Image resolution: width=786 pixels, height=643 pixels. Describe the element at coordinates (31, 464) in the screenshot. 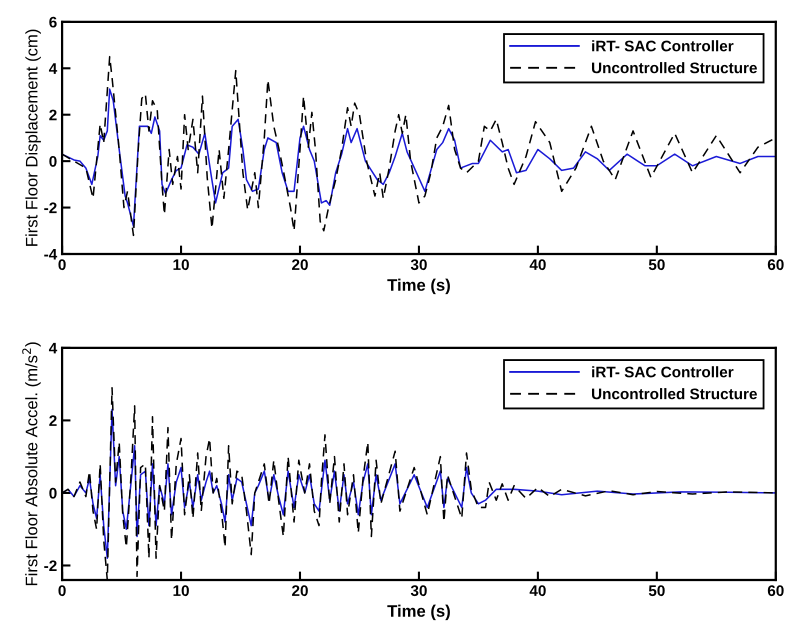

I see `y-axis-title: First Floor Absolute Accel. (m/s$^{2}$)` at that location.